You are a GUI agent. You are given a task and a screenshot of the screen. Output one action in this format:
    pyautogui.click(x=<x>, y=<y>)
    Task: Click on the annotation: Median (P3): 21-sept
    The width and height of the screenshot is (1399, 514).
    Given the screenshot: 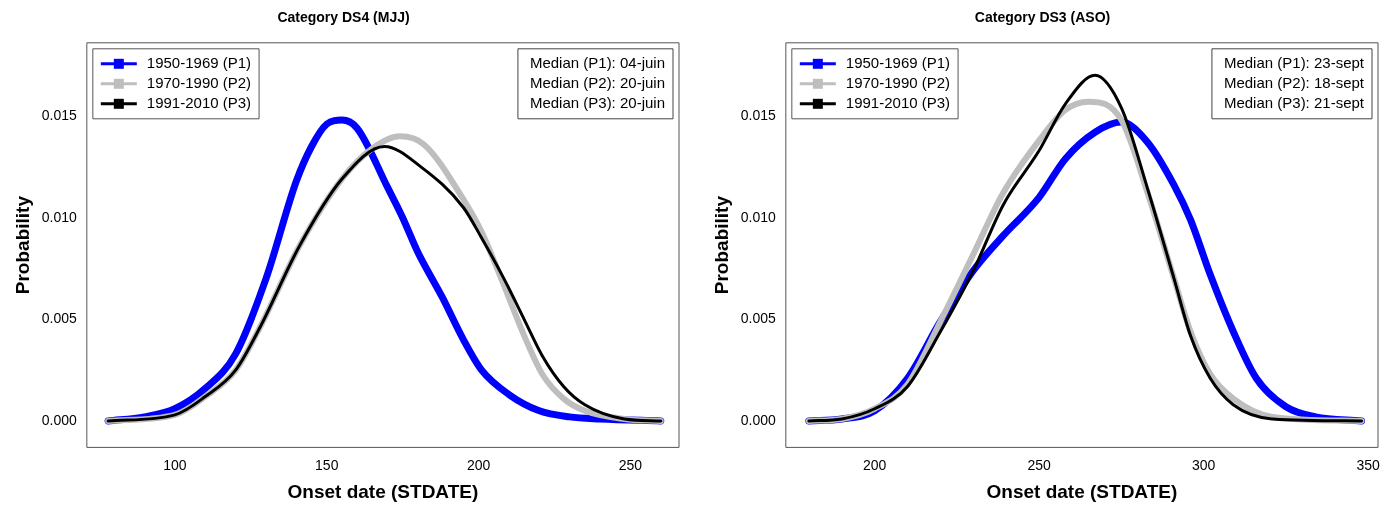 What is the action you would take?
    pyautogui.click(x=1294, y=102)
    